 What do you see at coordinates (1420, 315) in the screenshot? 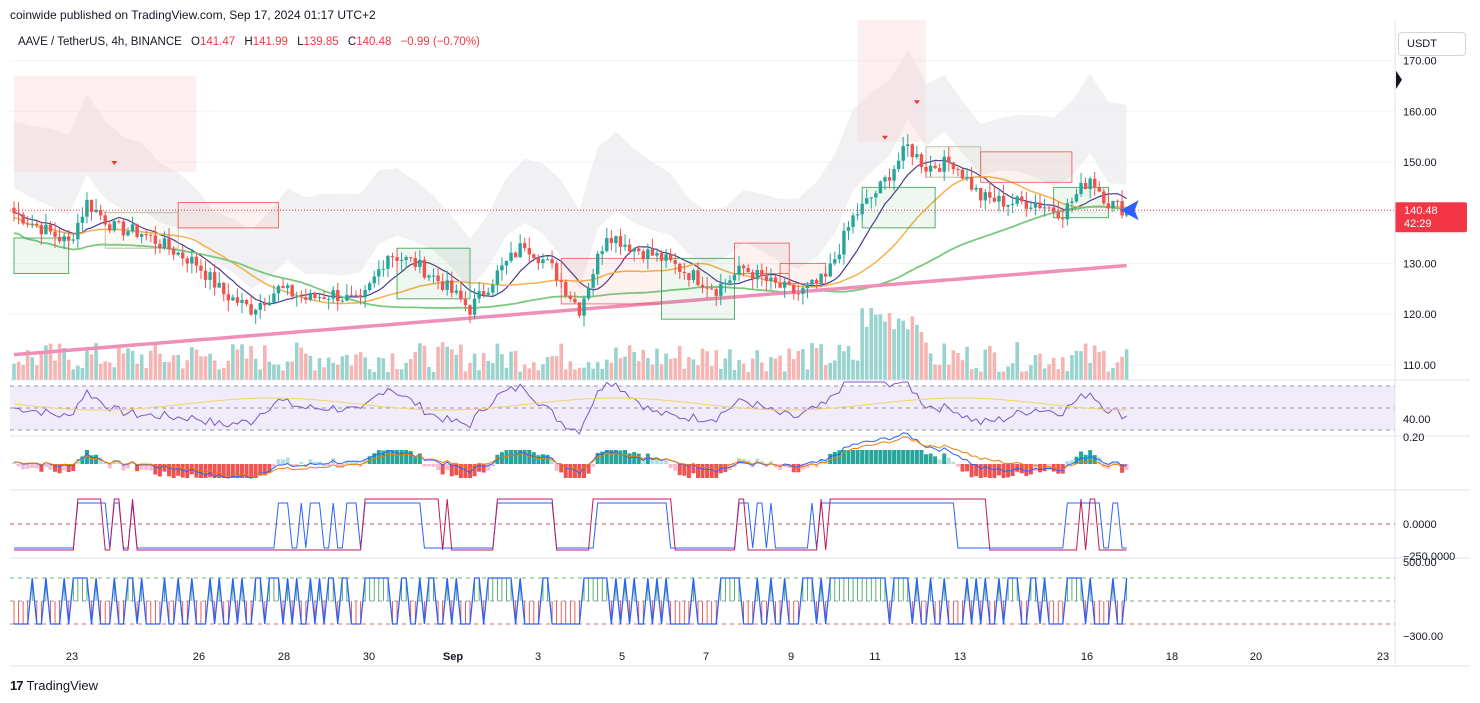
I see `price-tick-label: 120.00` at bounding box center [1420, 315].